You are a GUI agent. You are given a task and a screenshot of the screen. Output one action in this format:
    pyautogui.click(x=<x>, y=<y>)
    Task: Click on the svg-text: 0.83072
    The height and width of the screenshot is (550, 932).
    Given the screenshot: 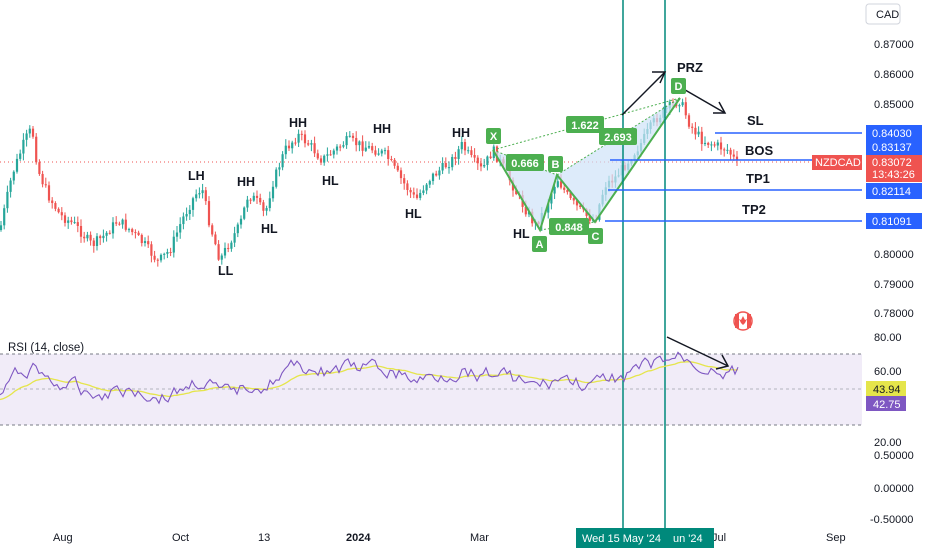 What is the action you would take?
    pyautogui.click(x=892, y=163)
    